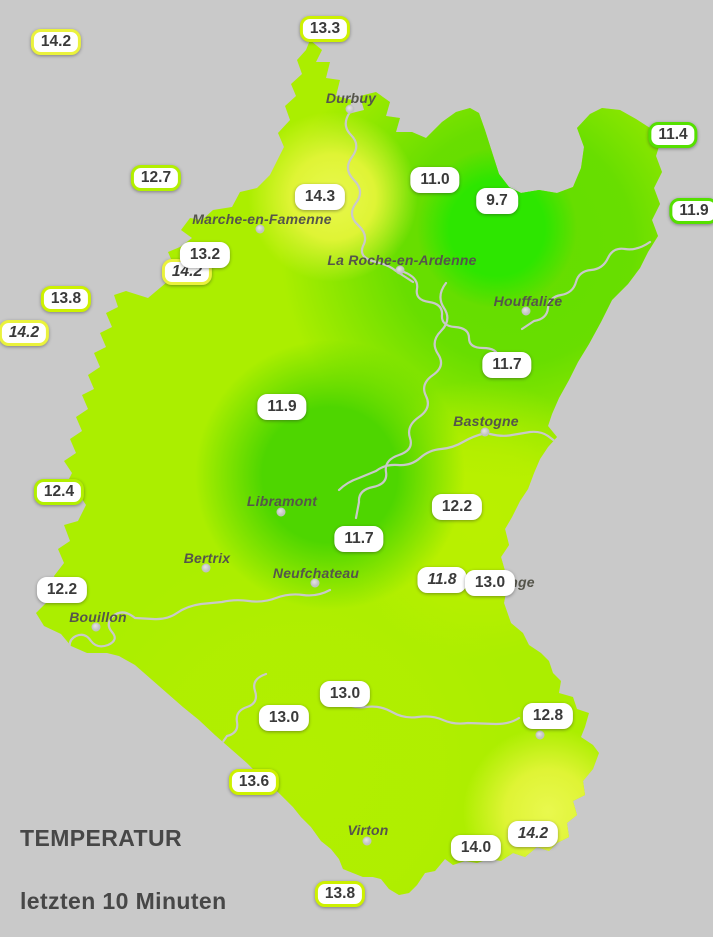 Image resolution: width=713 pixels, height=937 pixels. Describe the element at coordinates (123, 901) in the screenshot. I see `map-subtitle: letzten 10 Minuten` at that location.